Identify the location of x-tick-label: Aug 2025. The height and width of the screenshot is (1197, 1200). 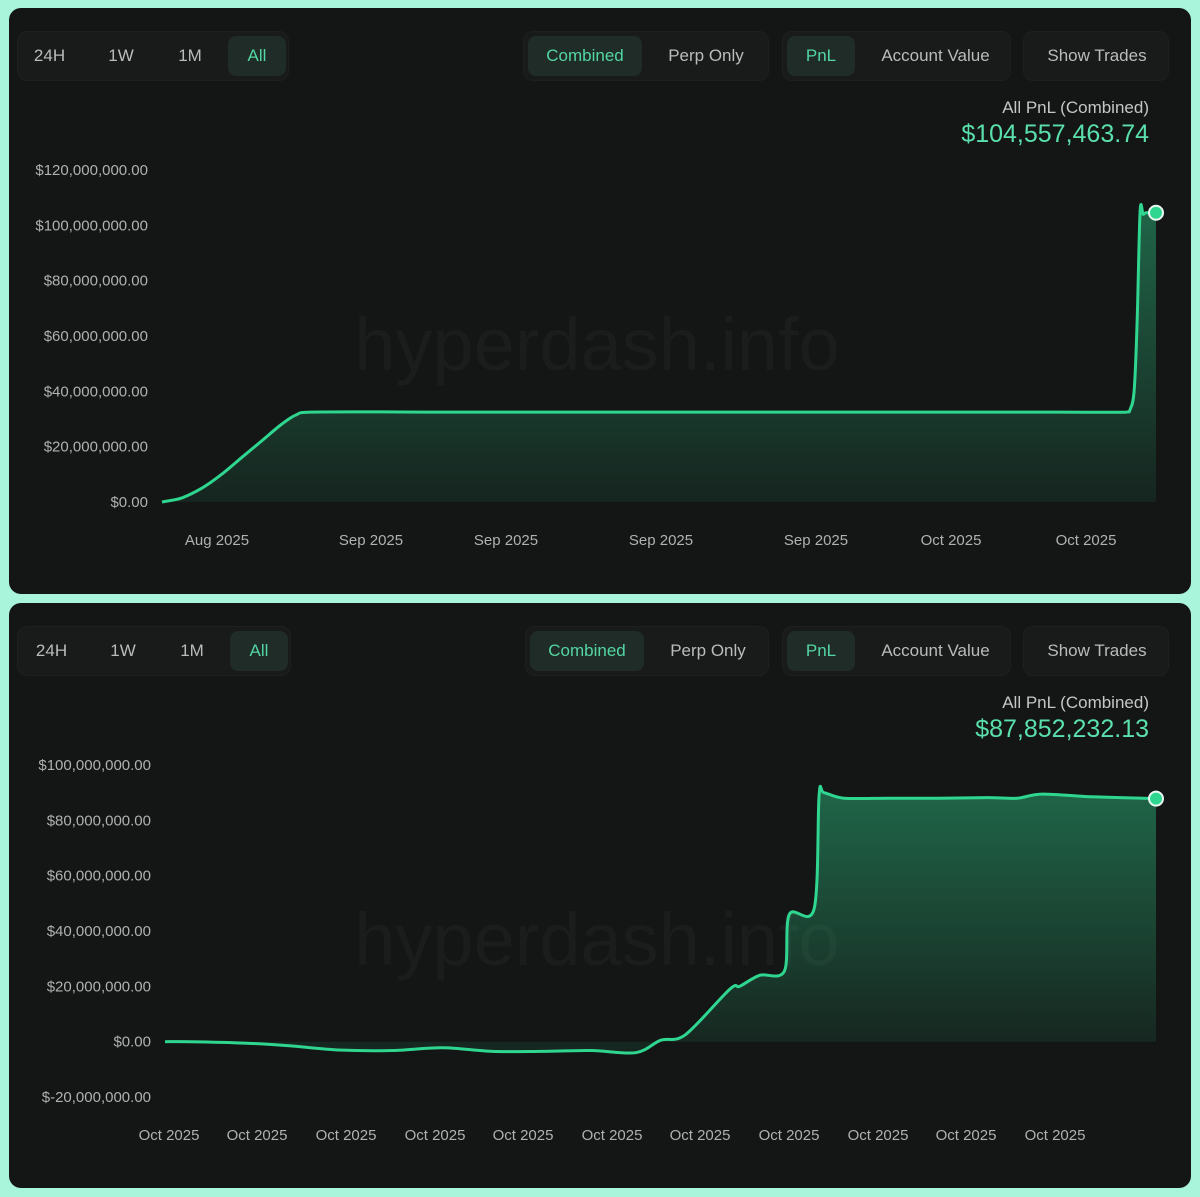
(217, 540).